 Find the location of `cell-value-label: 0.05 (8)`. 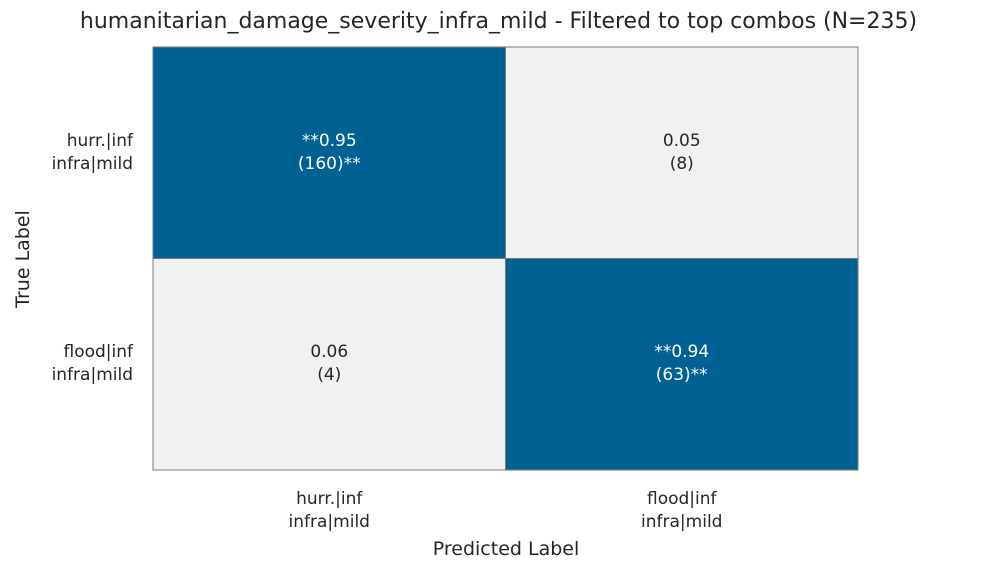

cell-value-label: 0.05 (8) is located at coordinates (681, 152).